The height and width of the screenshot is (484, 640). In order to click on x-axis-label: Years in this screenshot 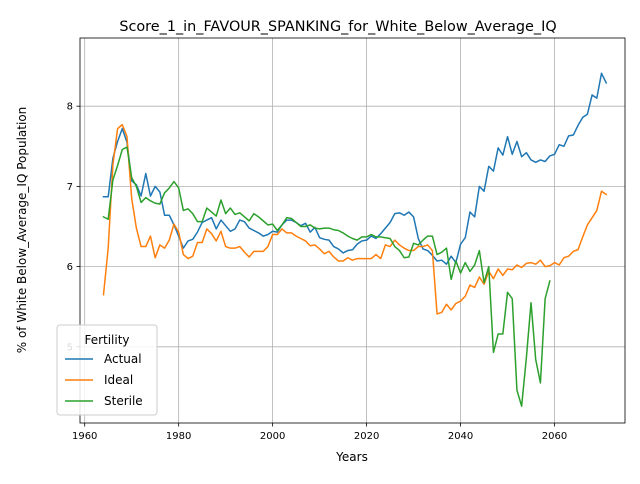, I will do `click(351, 457)`.